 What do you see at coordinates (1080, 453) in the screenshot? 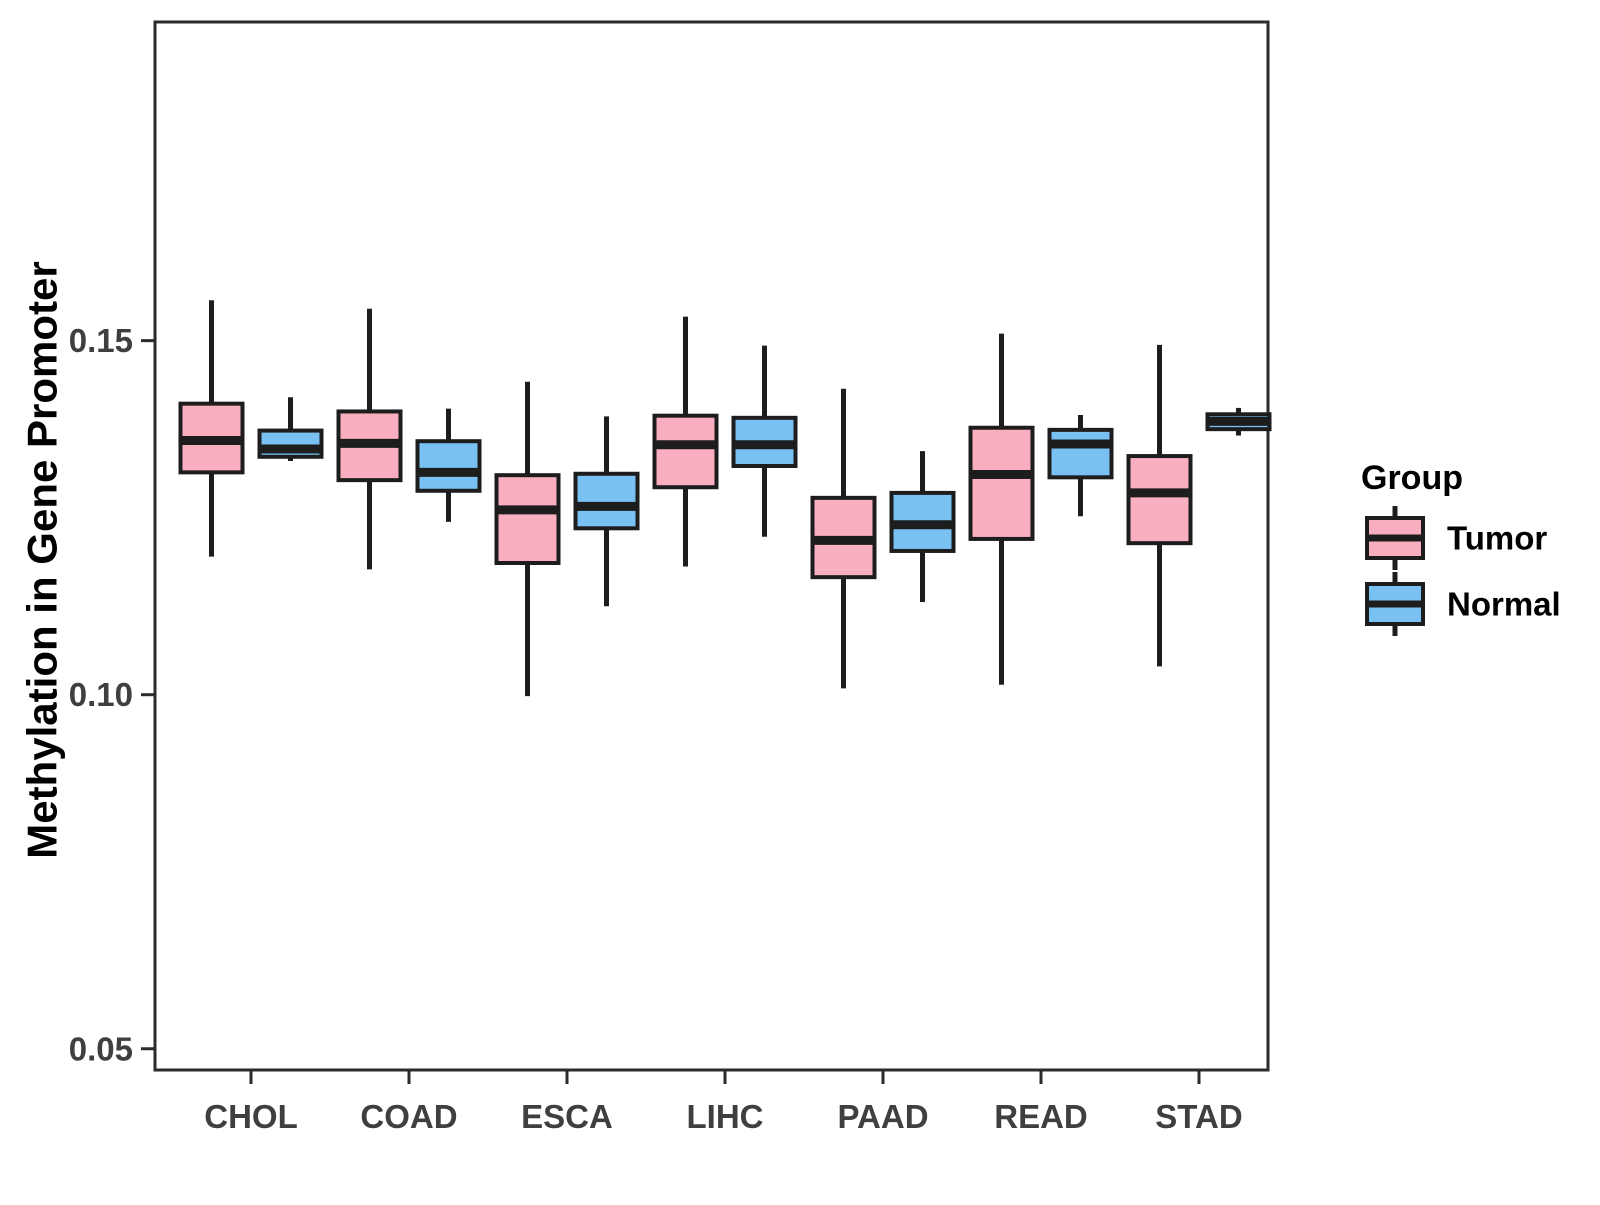
I see `box-READ-normal-iqr` at bounding box center [1080, 453].